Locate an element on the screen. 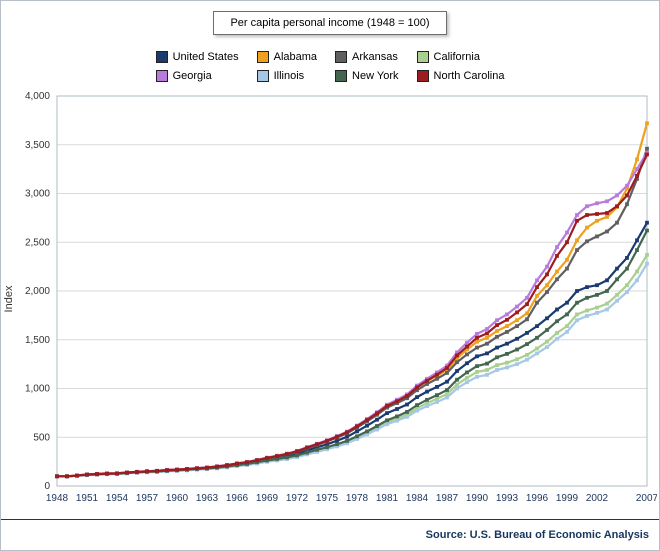 Image resolution: width=660 pixels, height=551 pixels. svg-text: 1990 is located at coordinates (477, 498).